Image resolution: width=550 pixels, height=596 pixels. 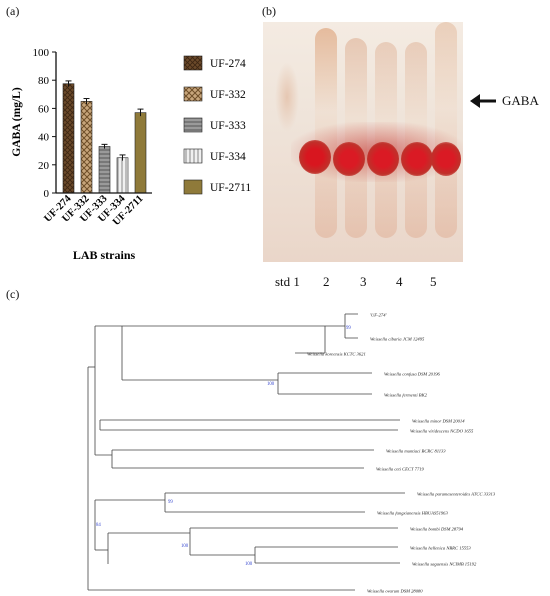 What do you see at coordinates (228, 157) in the screenshot?
I see `legend-label: UF-334` at bounding box center [228, 157].